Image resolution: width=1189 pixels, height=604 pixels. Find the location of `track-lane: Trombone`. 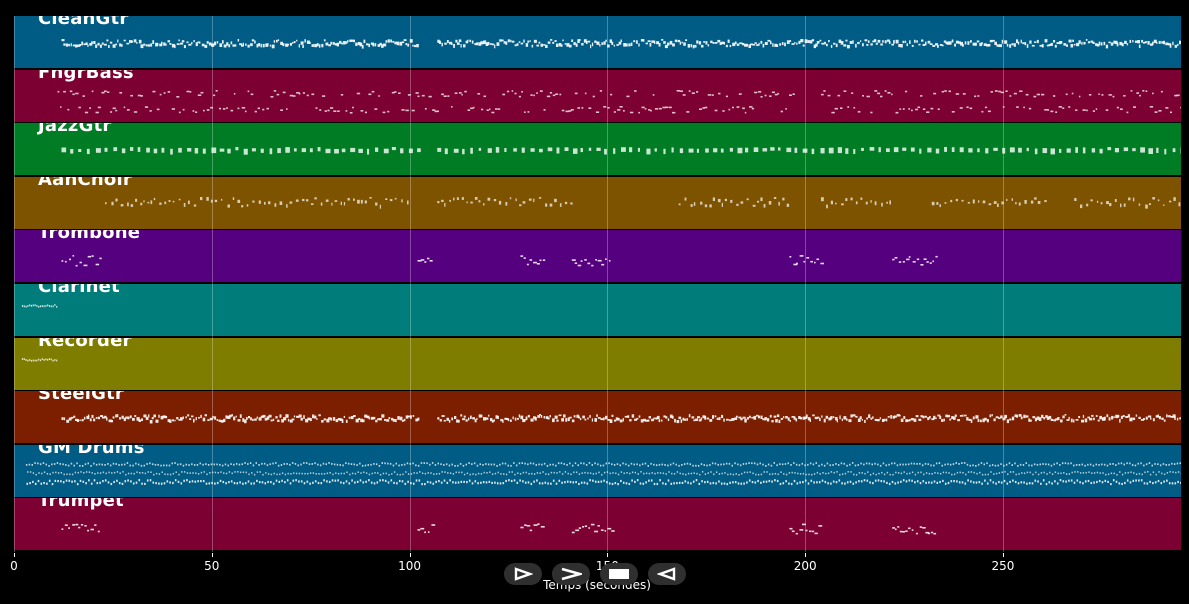

track-lane: Trombone is located at coordinates (597, 256).